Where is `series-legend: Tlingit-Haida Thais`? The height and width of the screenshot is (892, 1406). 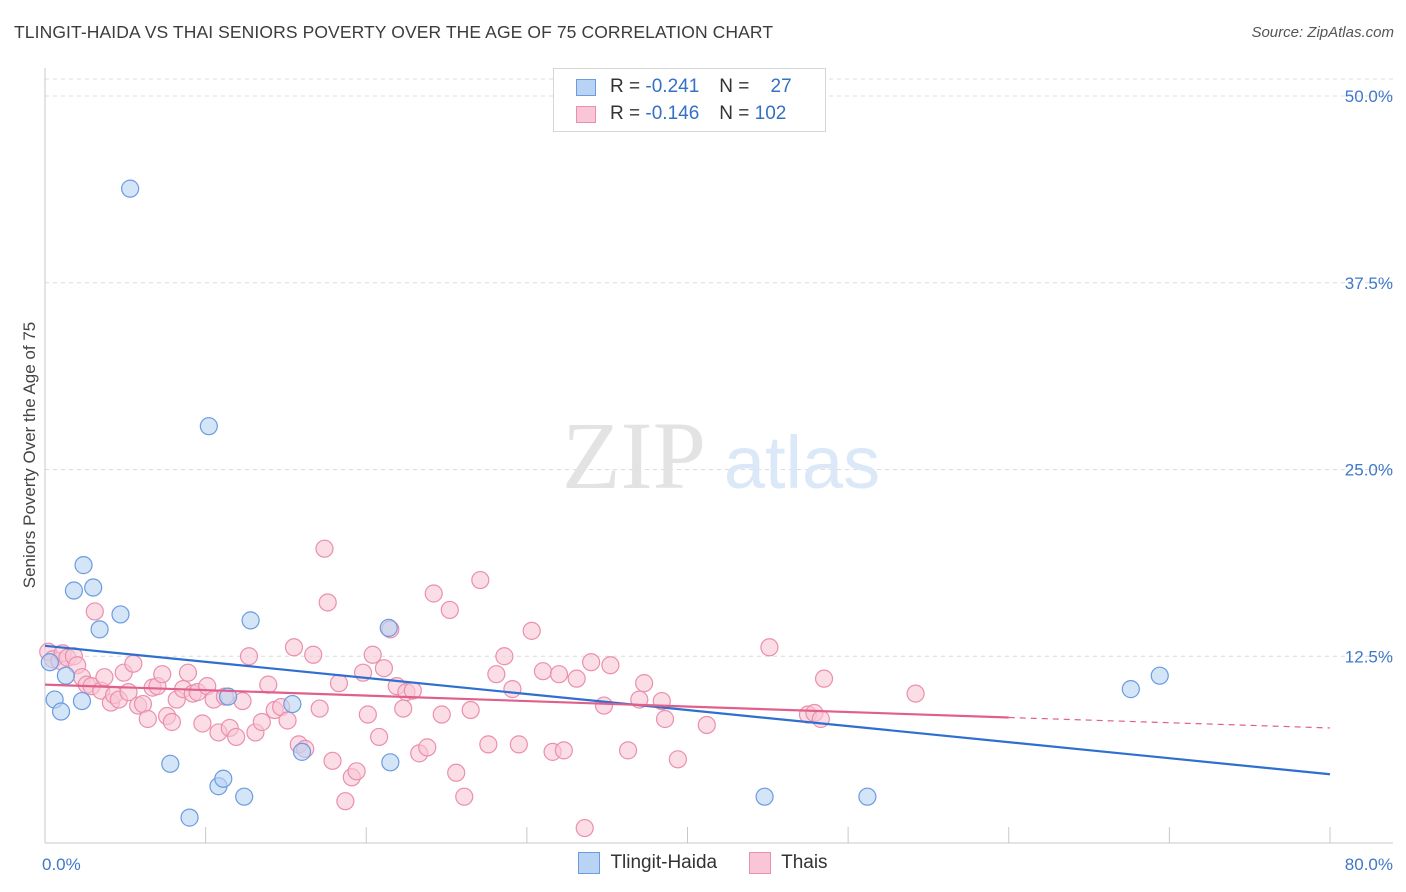
series-legend: Tlingit-Haida Thais is located at coordinates (703, 863).